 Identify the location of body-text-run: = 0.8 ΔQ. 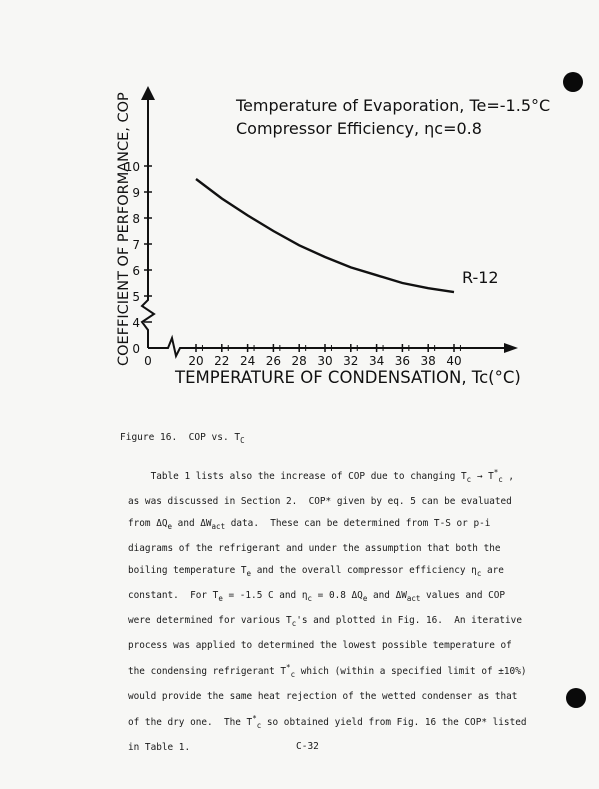
(337, 596).